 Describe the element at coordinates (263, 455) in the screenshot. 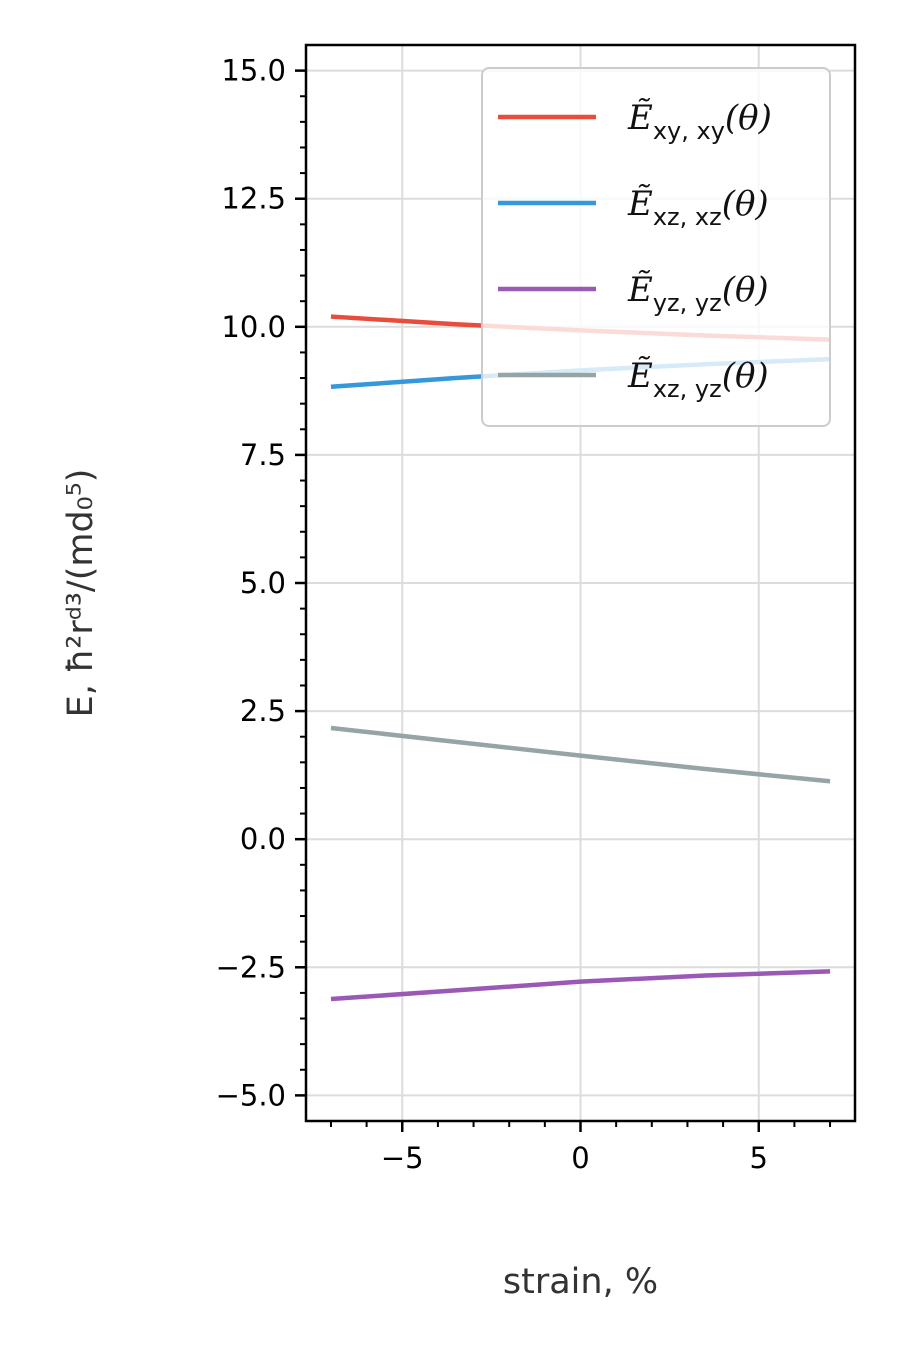

I see `y-tick-label: 7.5` at that location.